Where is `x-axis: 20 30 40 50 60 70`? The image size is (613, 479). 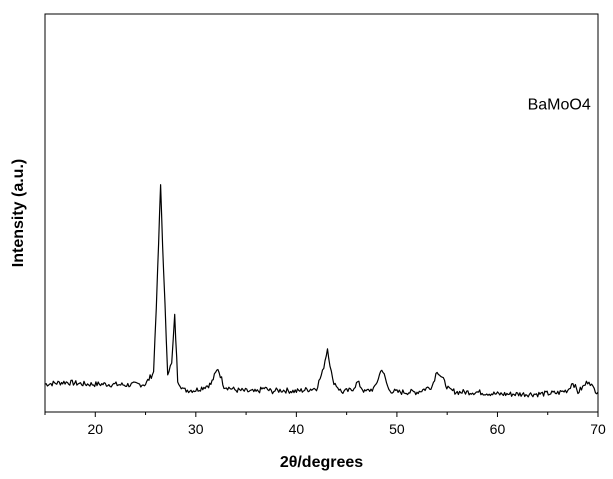 x-axis: 20 30 40 50 60 70 is located at coordinates (325, 424).